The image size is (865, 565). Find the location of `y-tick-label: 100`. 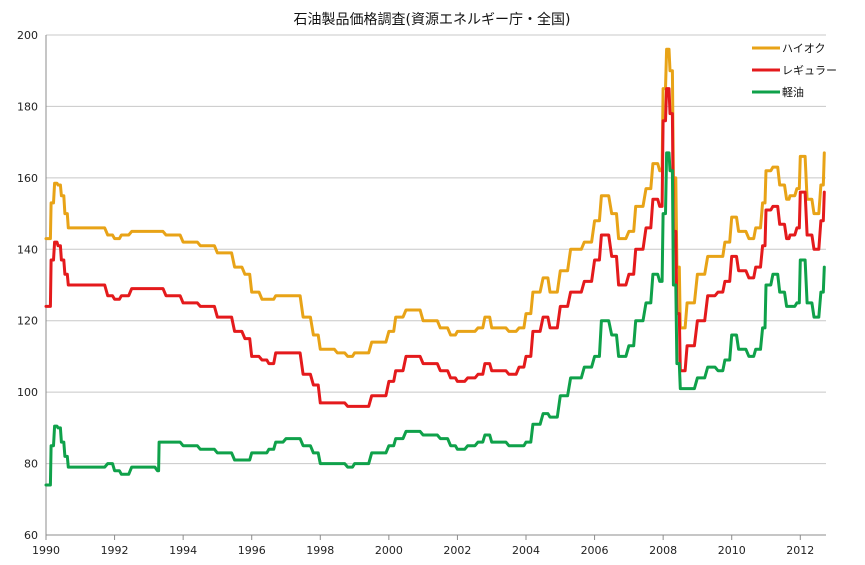

y-tick-label: 100 is located at coordinates (27, 392).